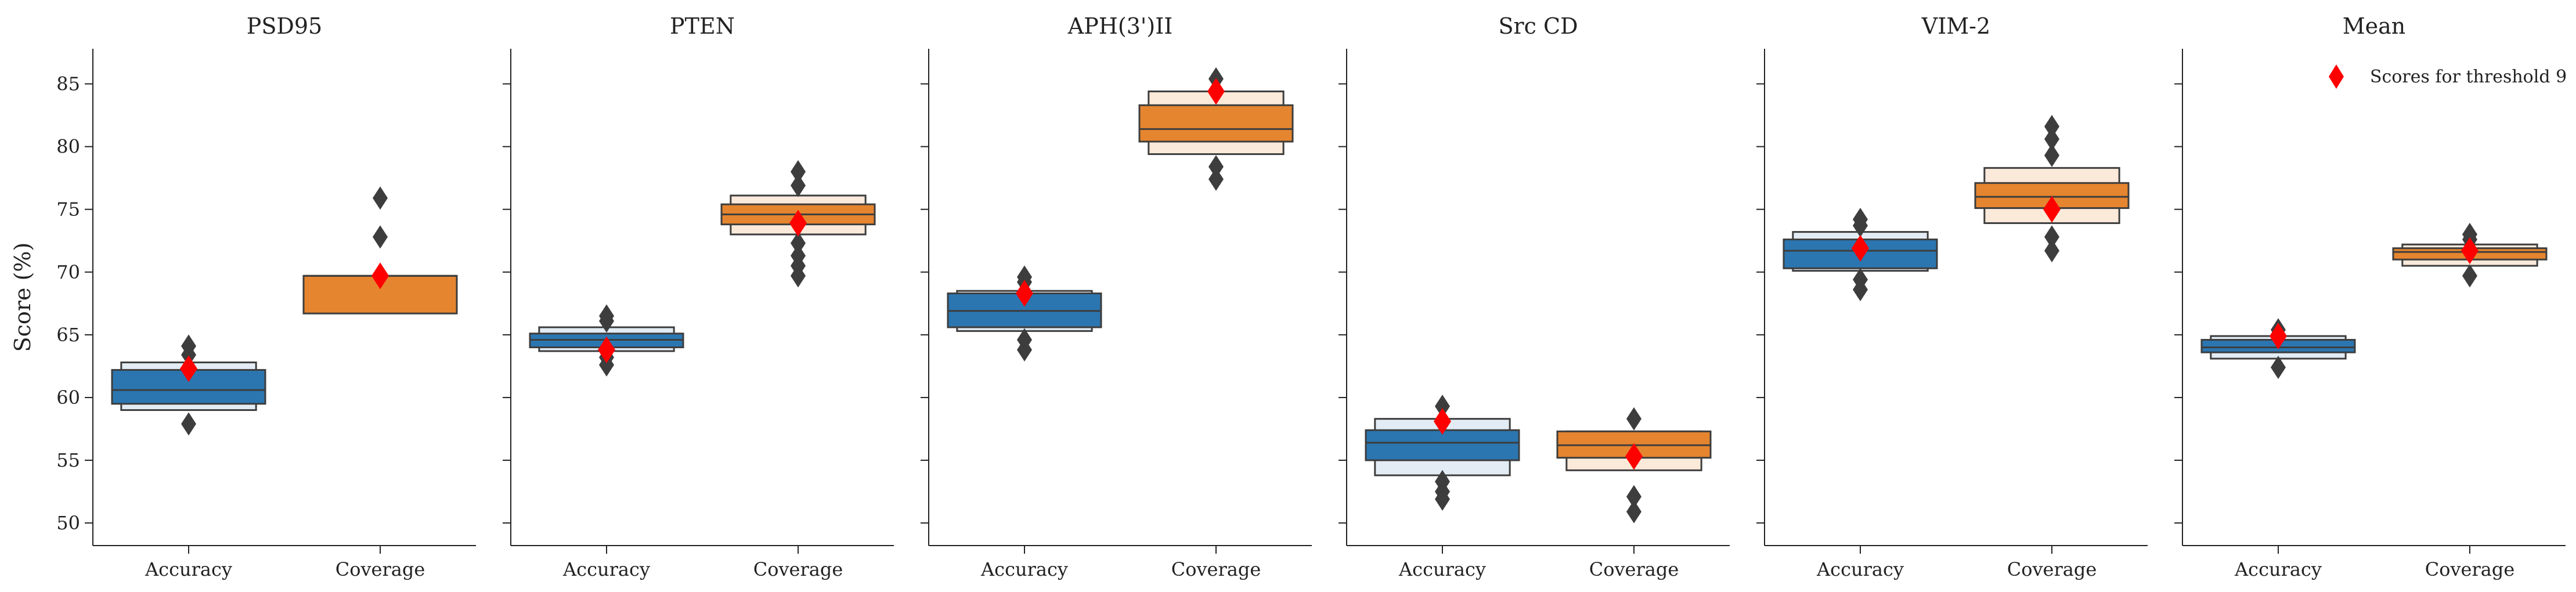 This screenshot has height=592, width=2576. What do you see at coordinates (68, 460) in the screenshot?
I see `y-tick-label: 55` at bounding box center [68, 460].